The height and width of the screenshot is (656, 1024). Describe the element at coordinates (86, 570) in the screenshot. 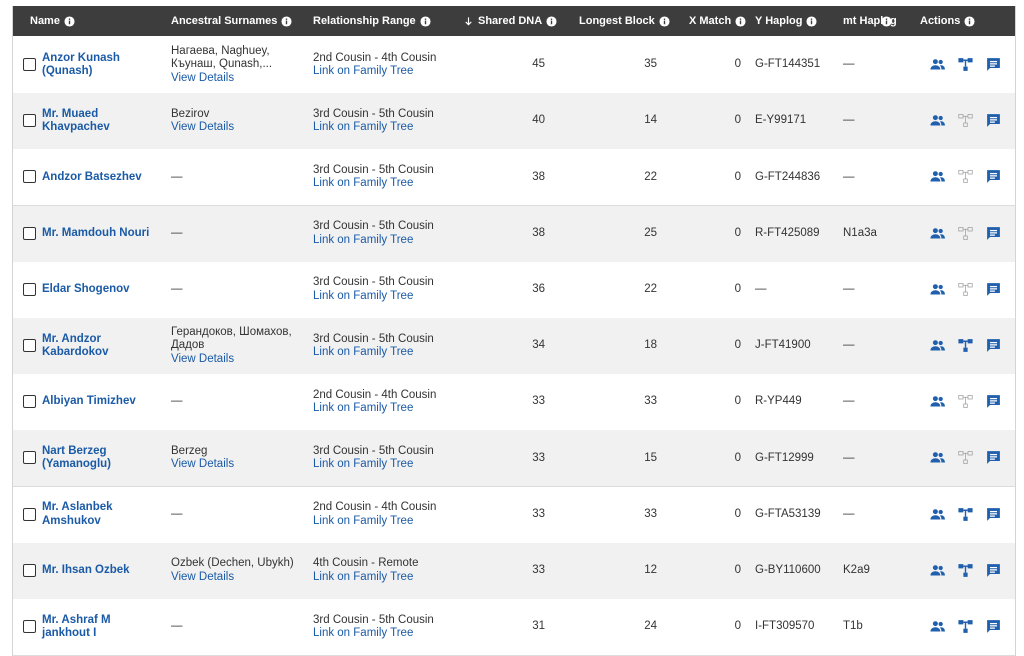

I see `match-name: Mr. Ihsan Ozbek` at that location.